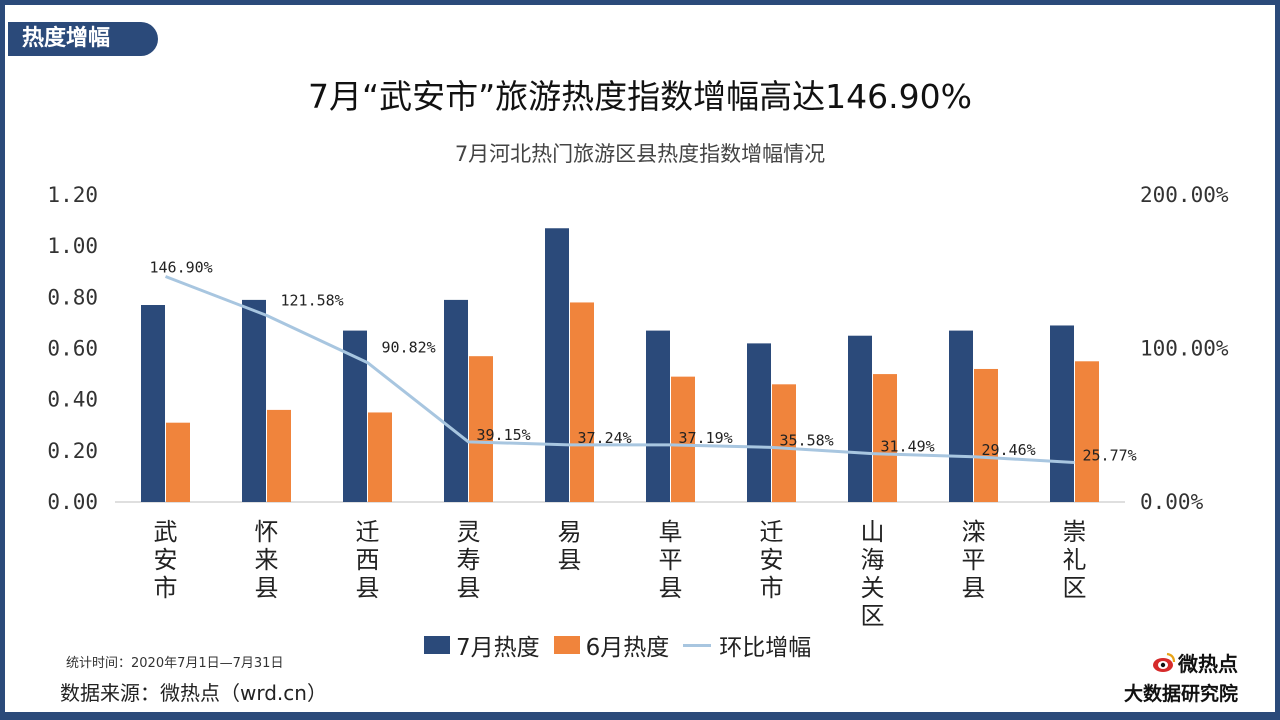  What do you see at coordinates (908, 447) in the screenshot?
I see `growth-data-label-7: 31.49%` at bounding box center [908, 447].